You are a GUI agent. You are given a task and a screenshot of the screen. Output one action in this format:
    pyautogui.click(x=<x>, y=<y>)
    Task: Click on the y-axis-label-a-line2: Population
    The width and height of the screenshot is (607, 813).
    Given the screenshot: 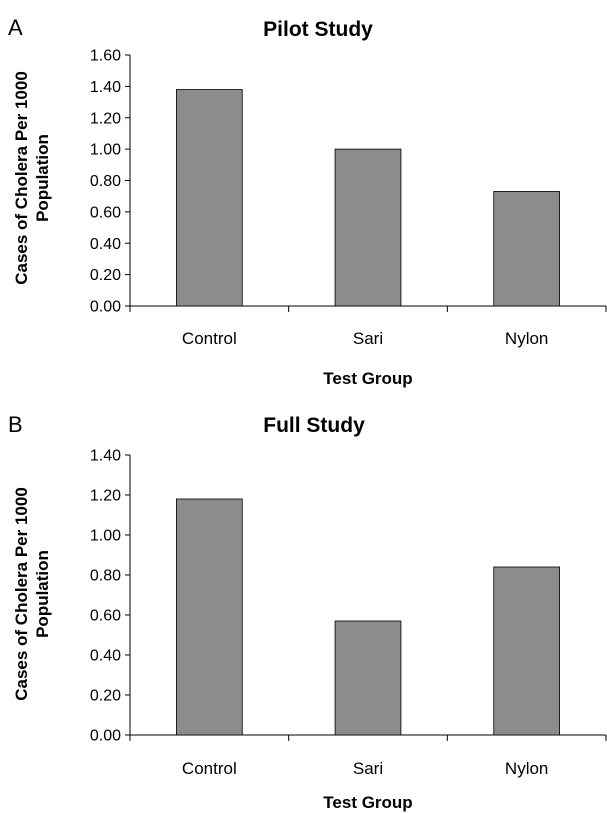 What is the action you would take?
    pyautogui.click(x=42, y=178)
    